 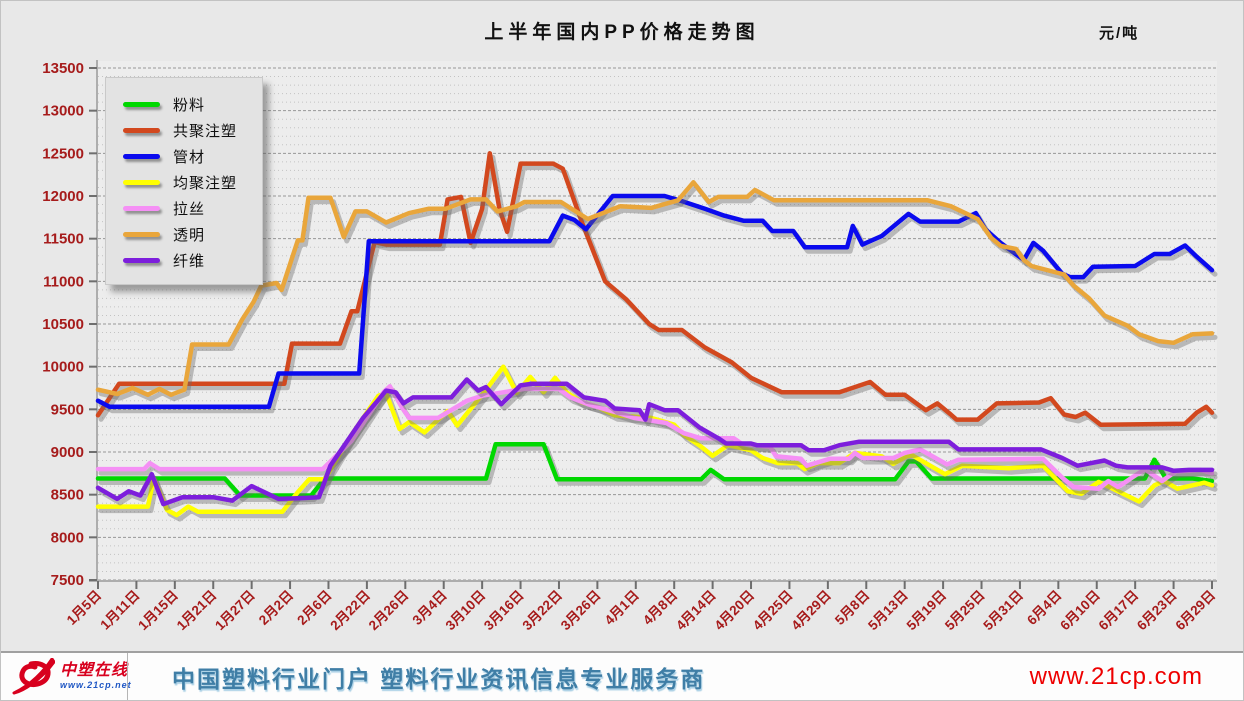 What do you see at coordinates (63, 111) in the screenshot?
I see `y-axis-label: 13000` at bounding box center [63, 111].